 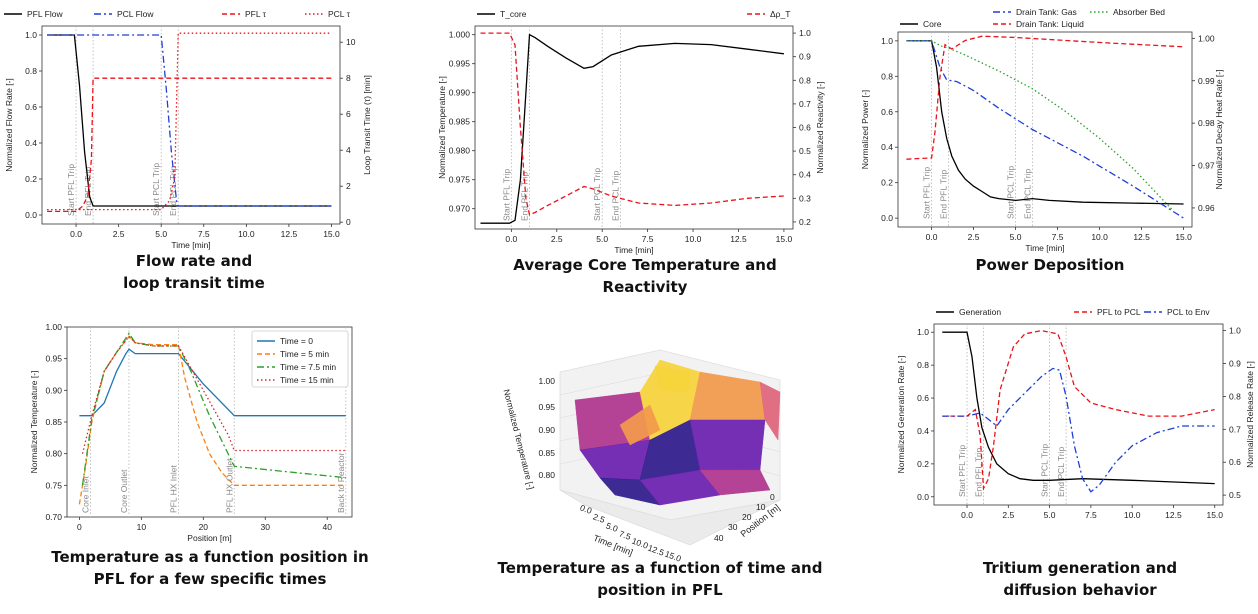 What do you see at coordinates (805, 222) in the screenshot?
I see `y2-tick-label: 0.2` at bounding box center [805, 222].